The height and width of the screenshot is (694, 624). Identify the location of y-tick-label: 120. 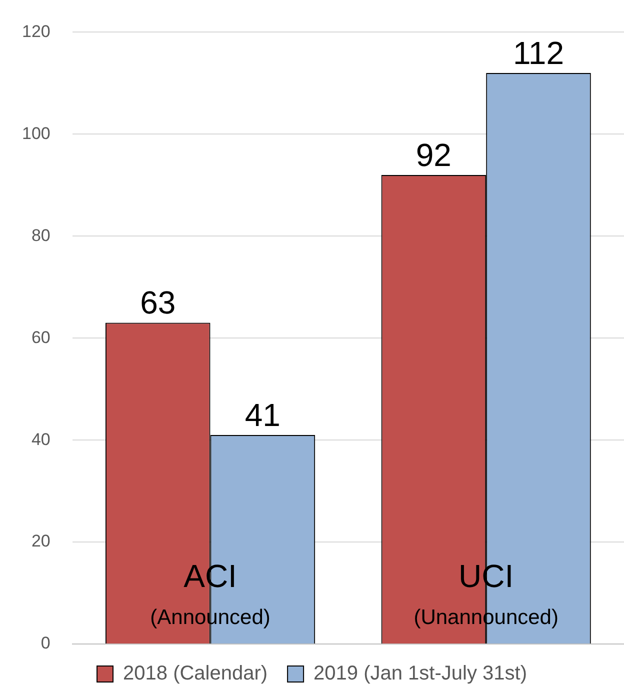
(36, 31).